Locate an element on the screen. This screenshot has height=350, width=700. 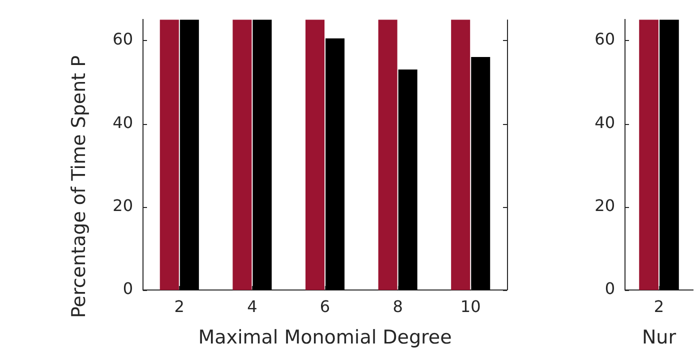
x-tick-label: 4 is located at coordinates (252, 306).